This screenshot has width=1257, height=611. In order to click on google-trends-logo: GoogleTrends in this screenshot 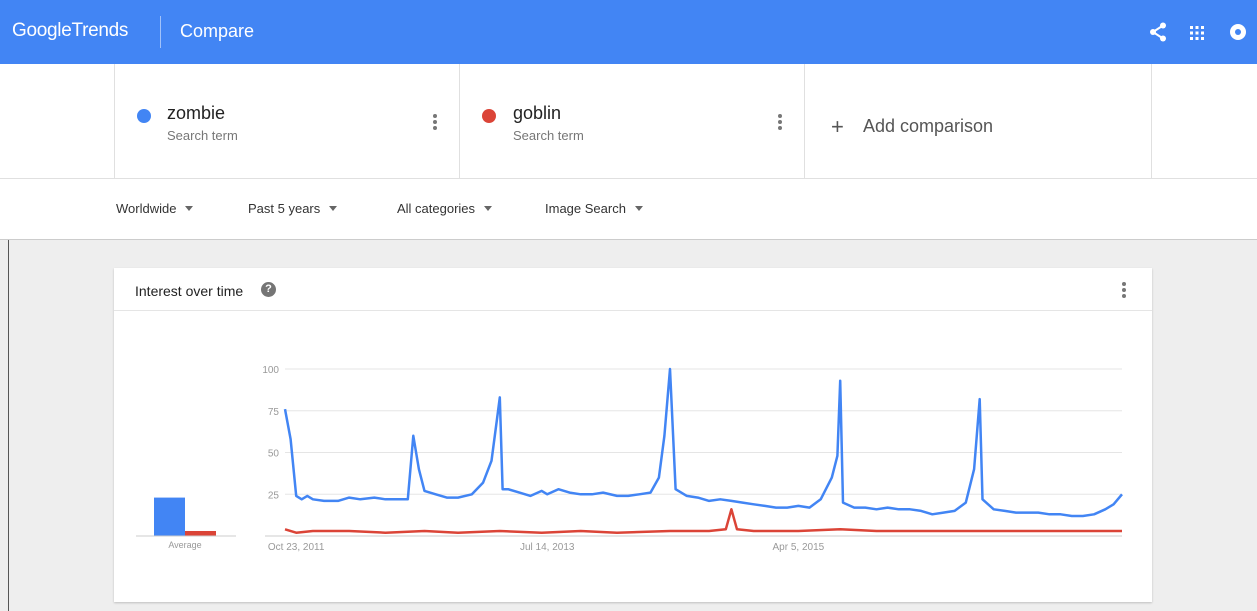, I will do `click(70, 31)`.